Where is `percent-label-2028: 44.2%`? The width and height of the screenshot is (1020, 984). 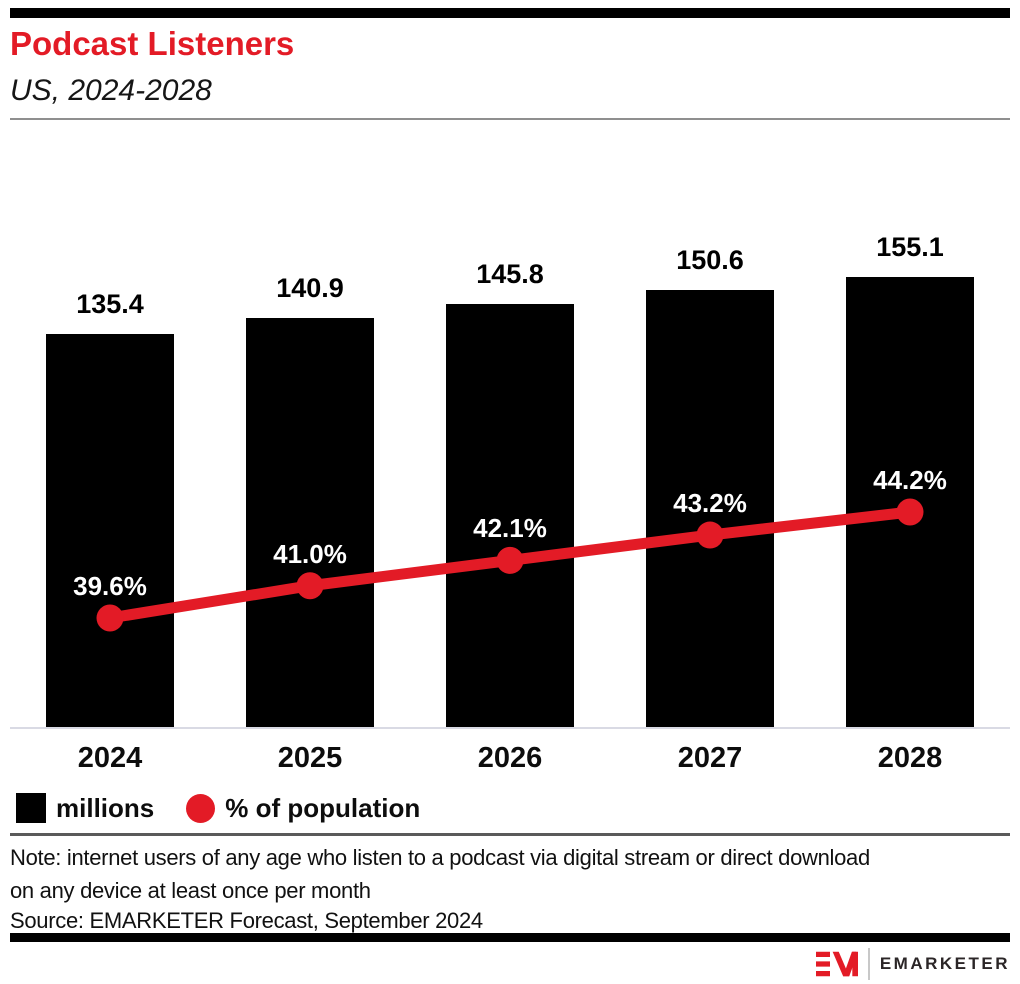 percent-label-2028: 44.2% is located at coordinates (910, 480).